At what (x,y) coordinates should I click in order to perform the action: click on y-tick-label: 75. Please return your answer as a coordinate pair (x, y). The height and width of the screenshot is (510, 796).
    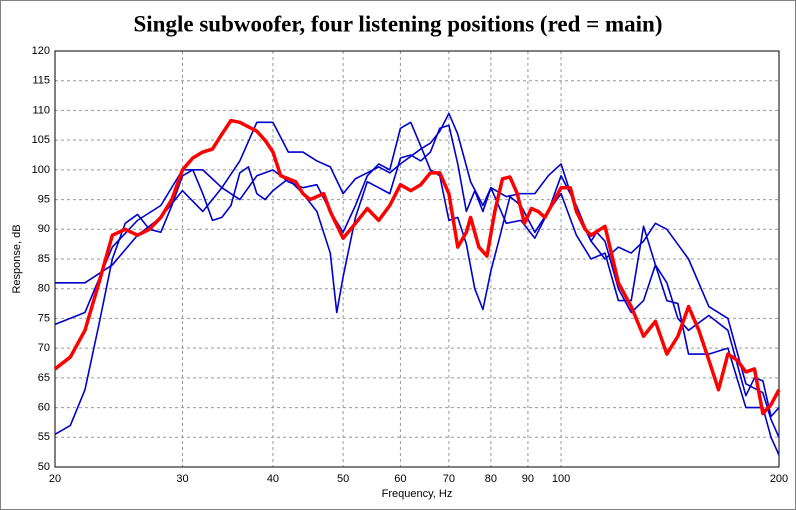
    Looking at the image, I should click on (44, 318).